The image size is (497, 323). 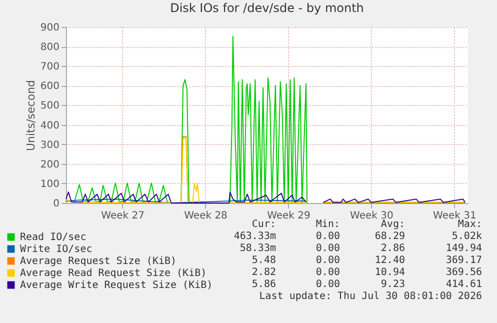 What do you see at coordinates (389, 261) in the screenshot?
I see `text: 12.40` at bounding box center [389, 261].